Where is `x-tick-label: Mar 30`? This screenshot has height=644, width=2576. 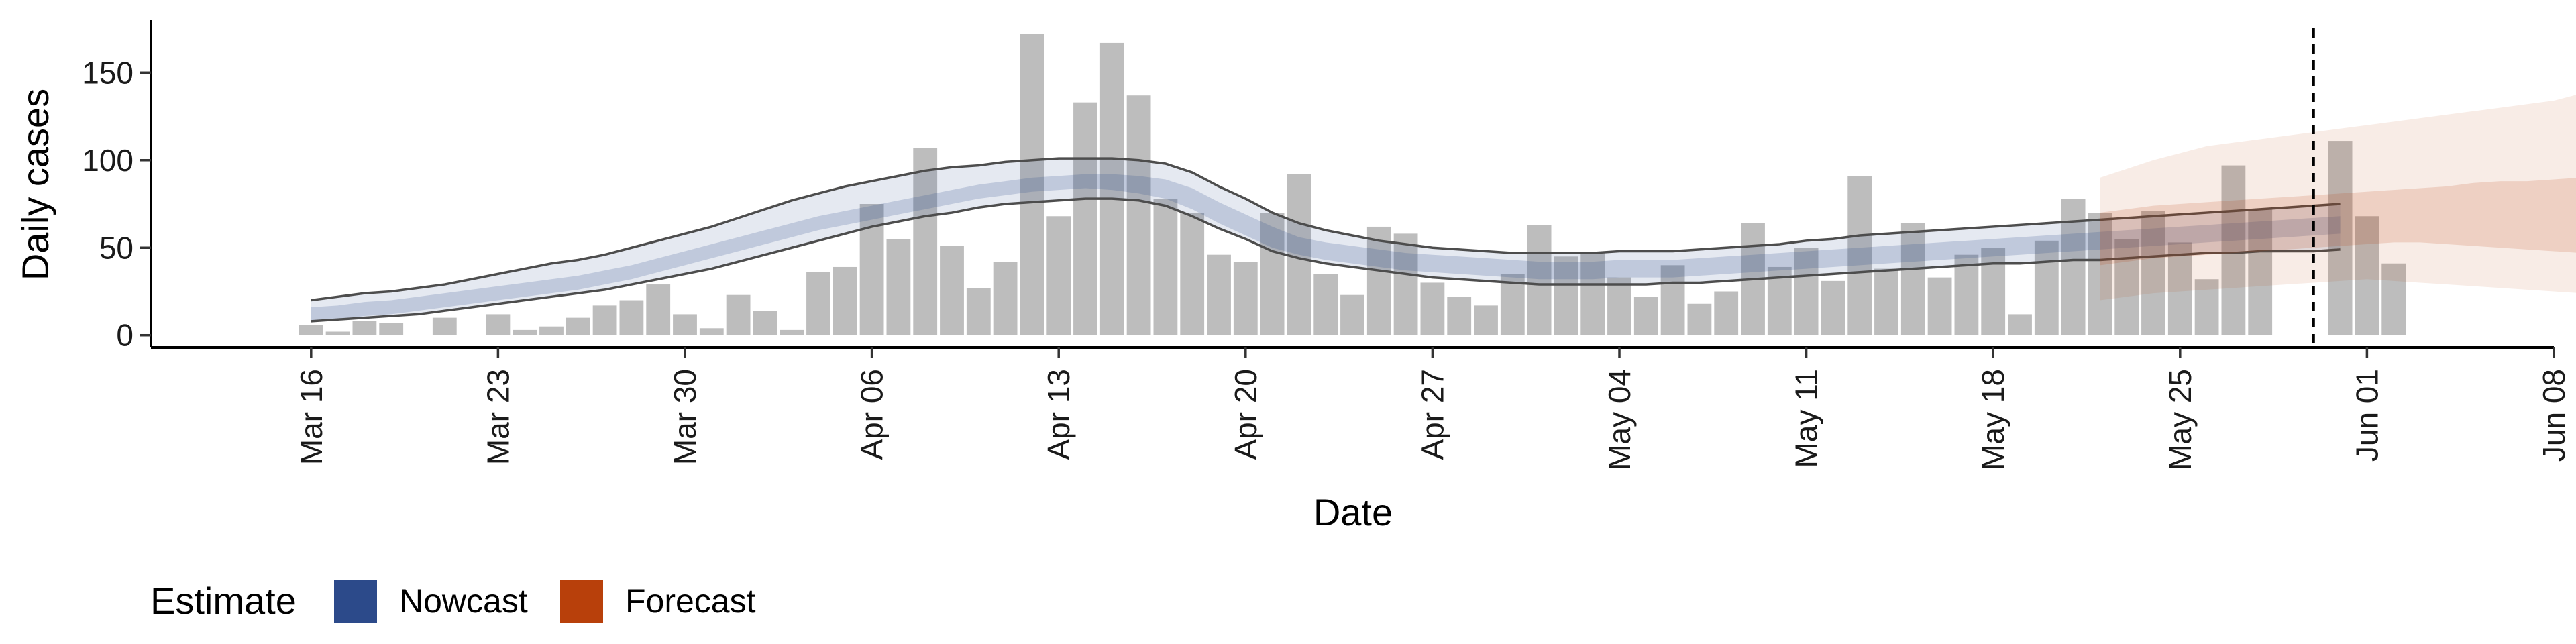 x-tick-label: Mar 30 is located at coordinates (684, 417).